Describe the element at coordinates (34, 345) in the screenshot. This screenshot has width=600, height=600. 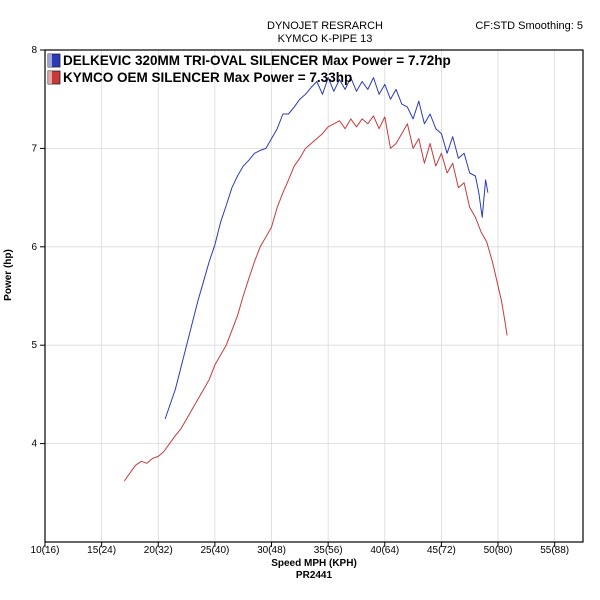
I see `y-tick-label: 5` at that location.